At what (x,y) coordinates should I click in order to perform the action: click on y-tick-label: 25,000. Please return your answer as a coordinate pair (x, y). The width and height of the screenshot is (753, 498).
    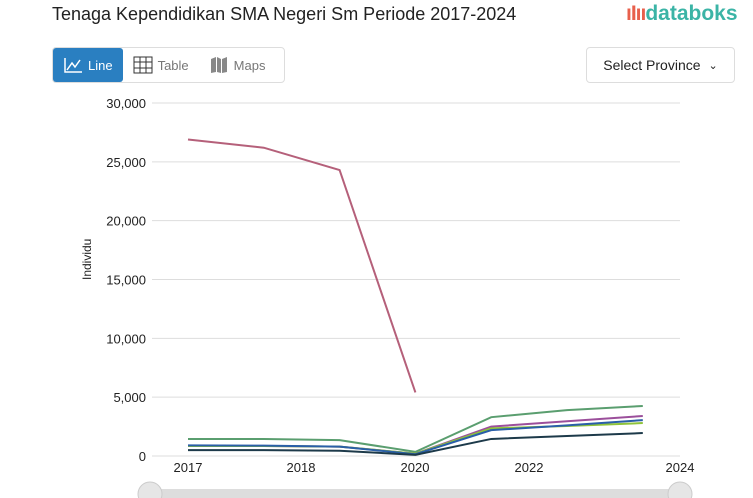
    Looking at the image, I should click on (126, 162).